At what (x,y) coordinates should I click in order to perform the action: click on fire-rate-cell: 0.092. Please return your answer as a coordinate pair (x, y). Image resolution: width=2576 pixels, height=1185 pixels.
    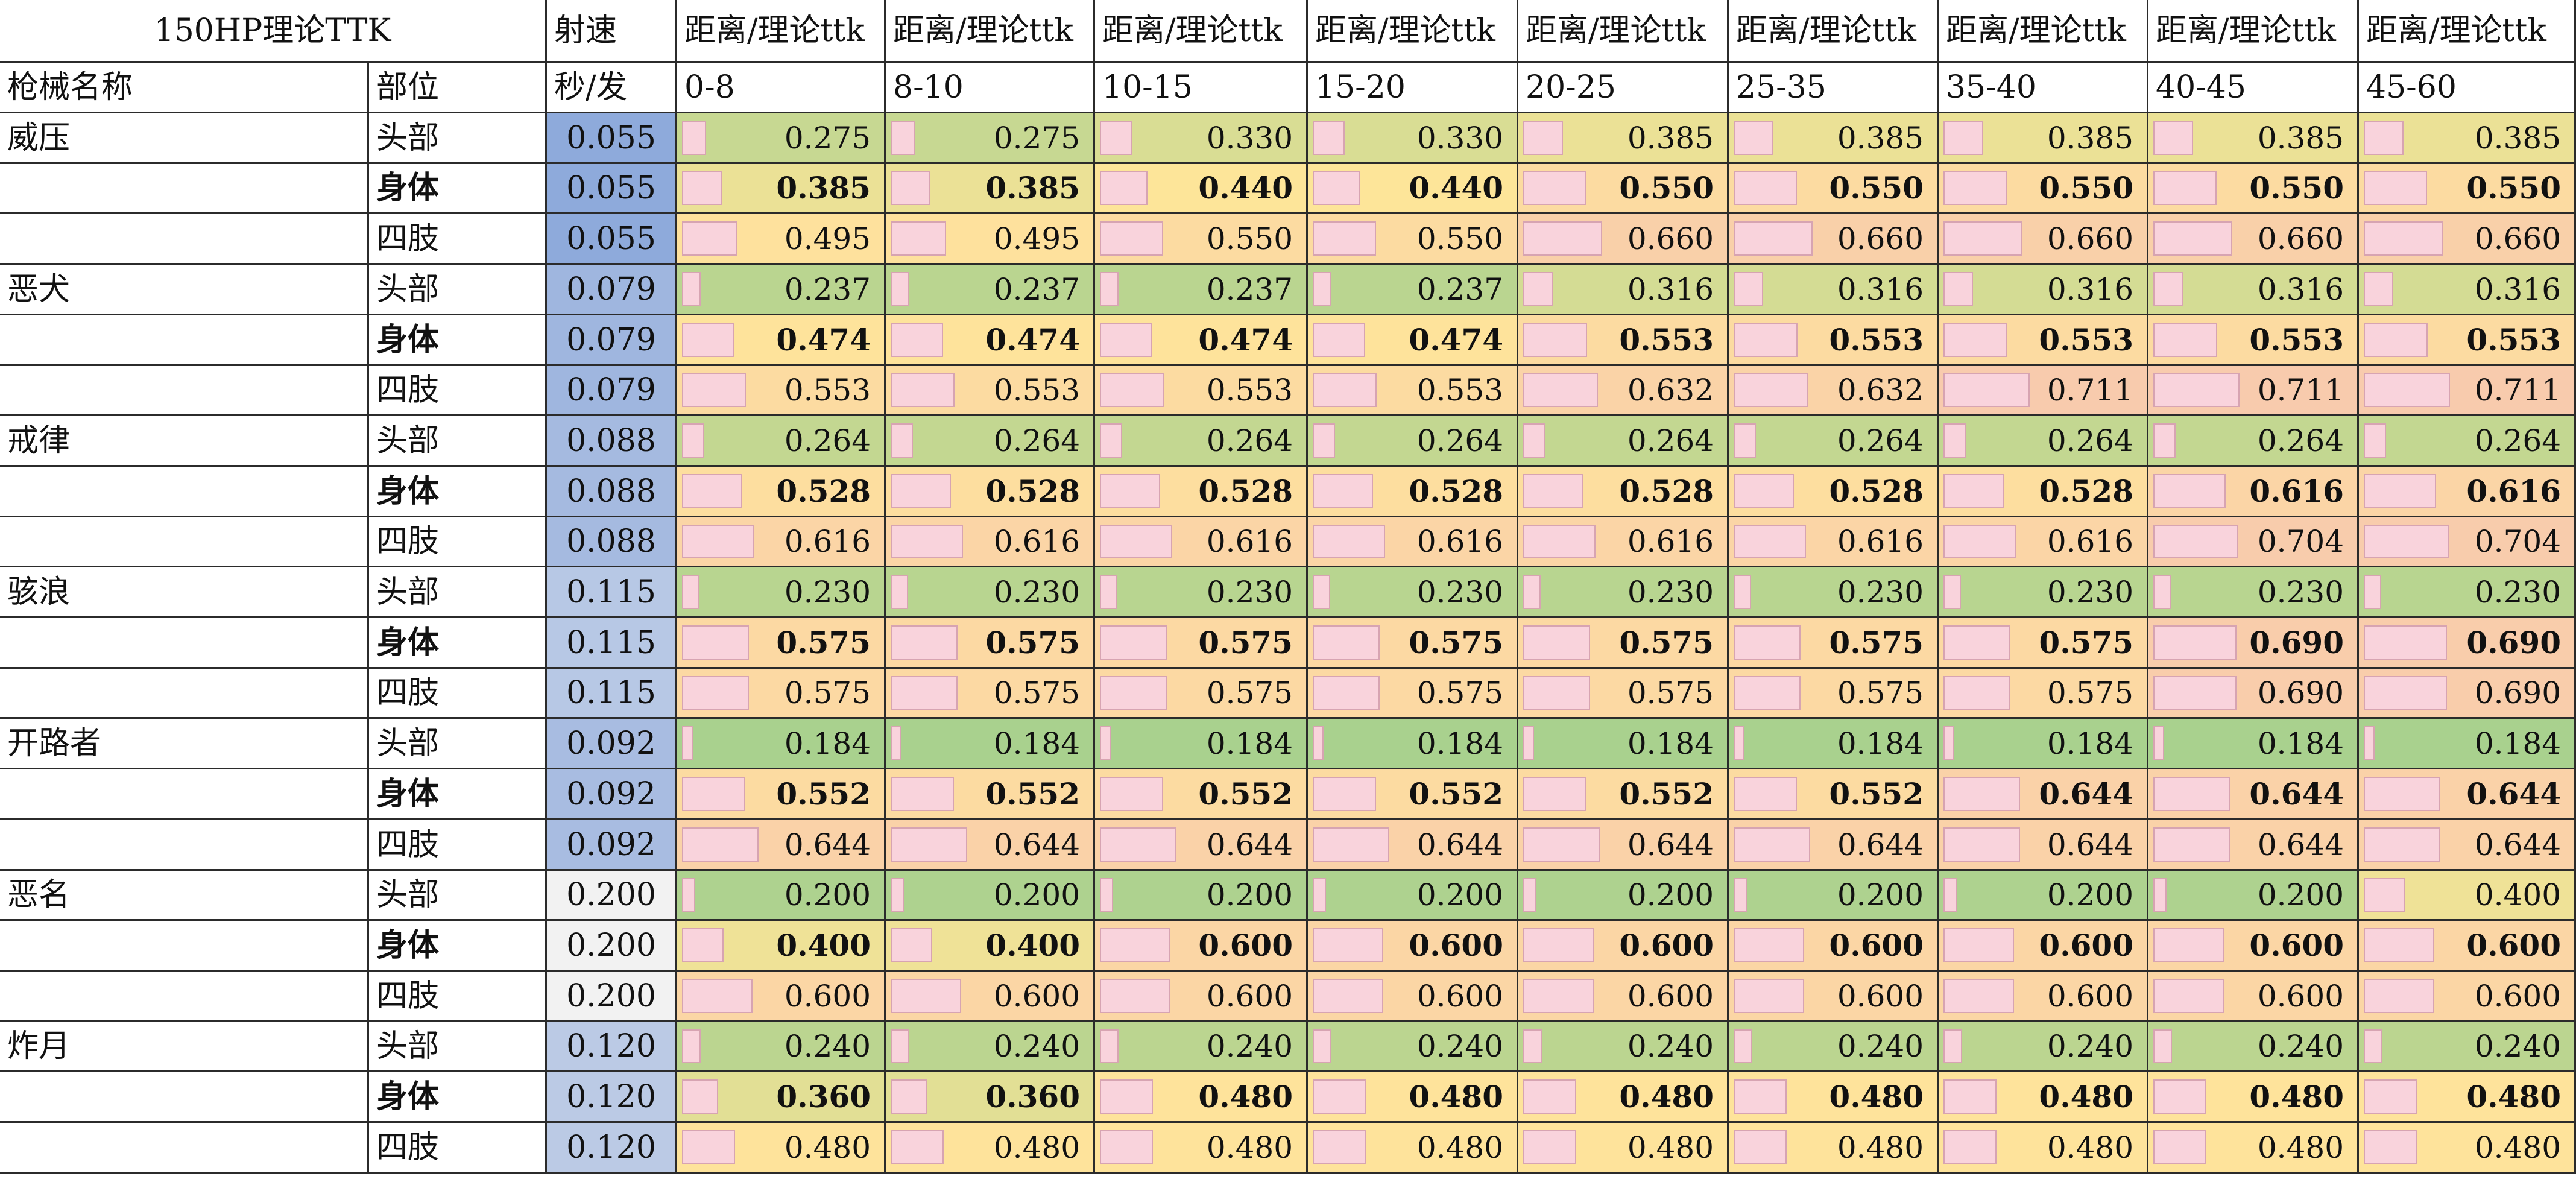
    Looking at the image, I should click on (612, 744).